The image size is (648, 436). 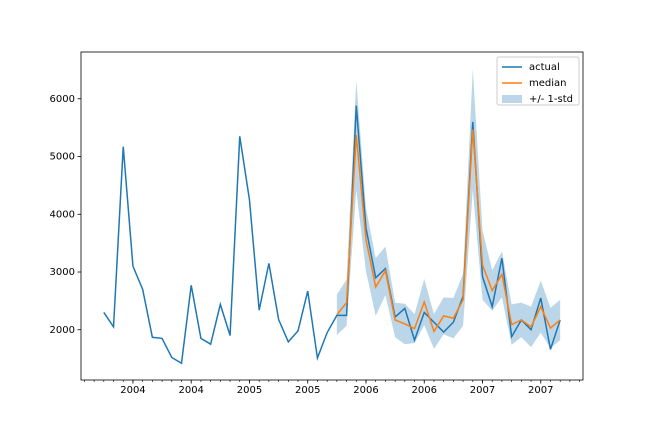 What do you see at coordinates (512, 99) in the screenshot?
I see `legend-patch` at bounding box center [512, 99].